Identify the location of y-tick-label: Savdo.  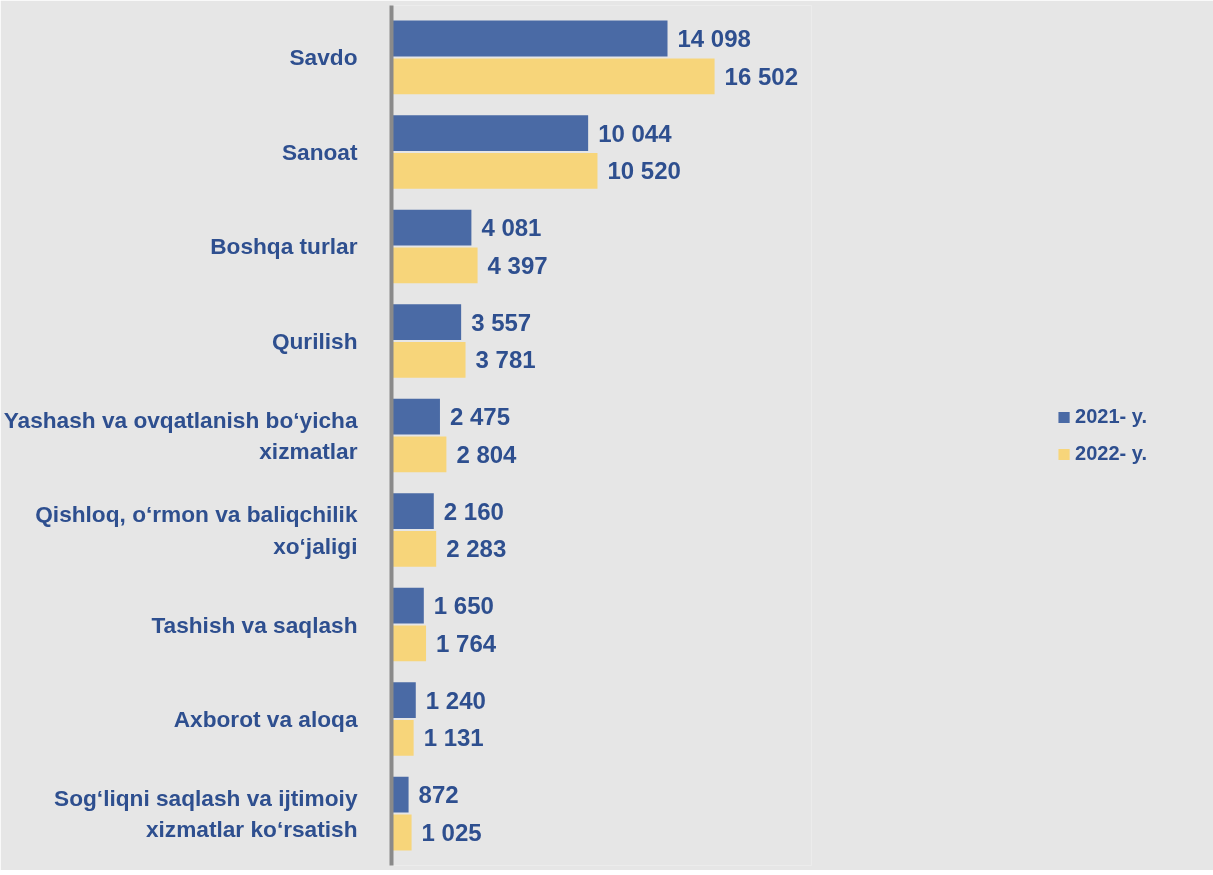
(323, 57).